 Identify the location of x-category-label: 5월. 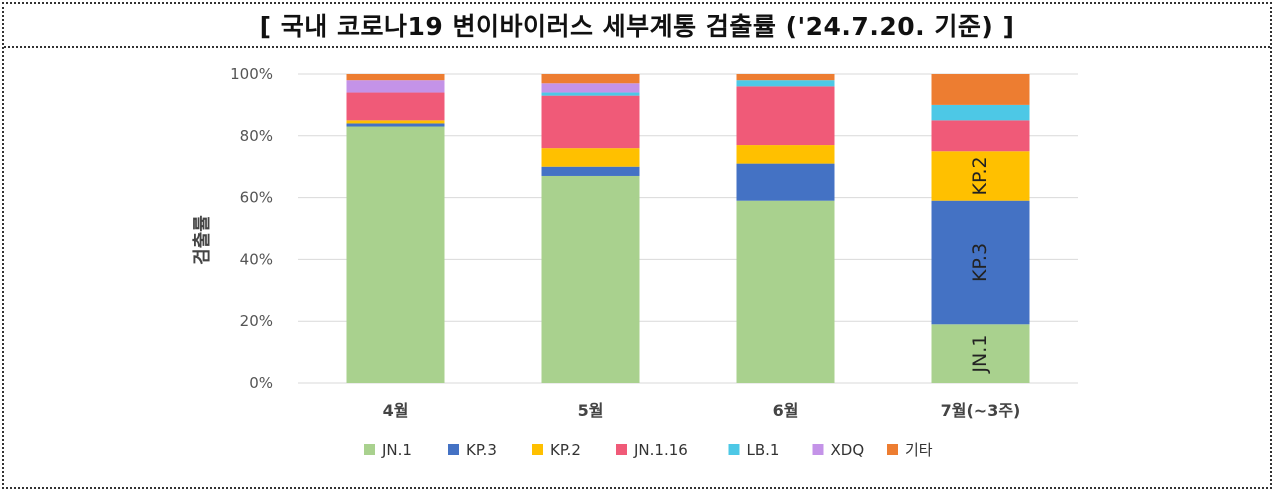
(591, 410).